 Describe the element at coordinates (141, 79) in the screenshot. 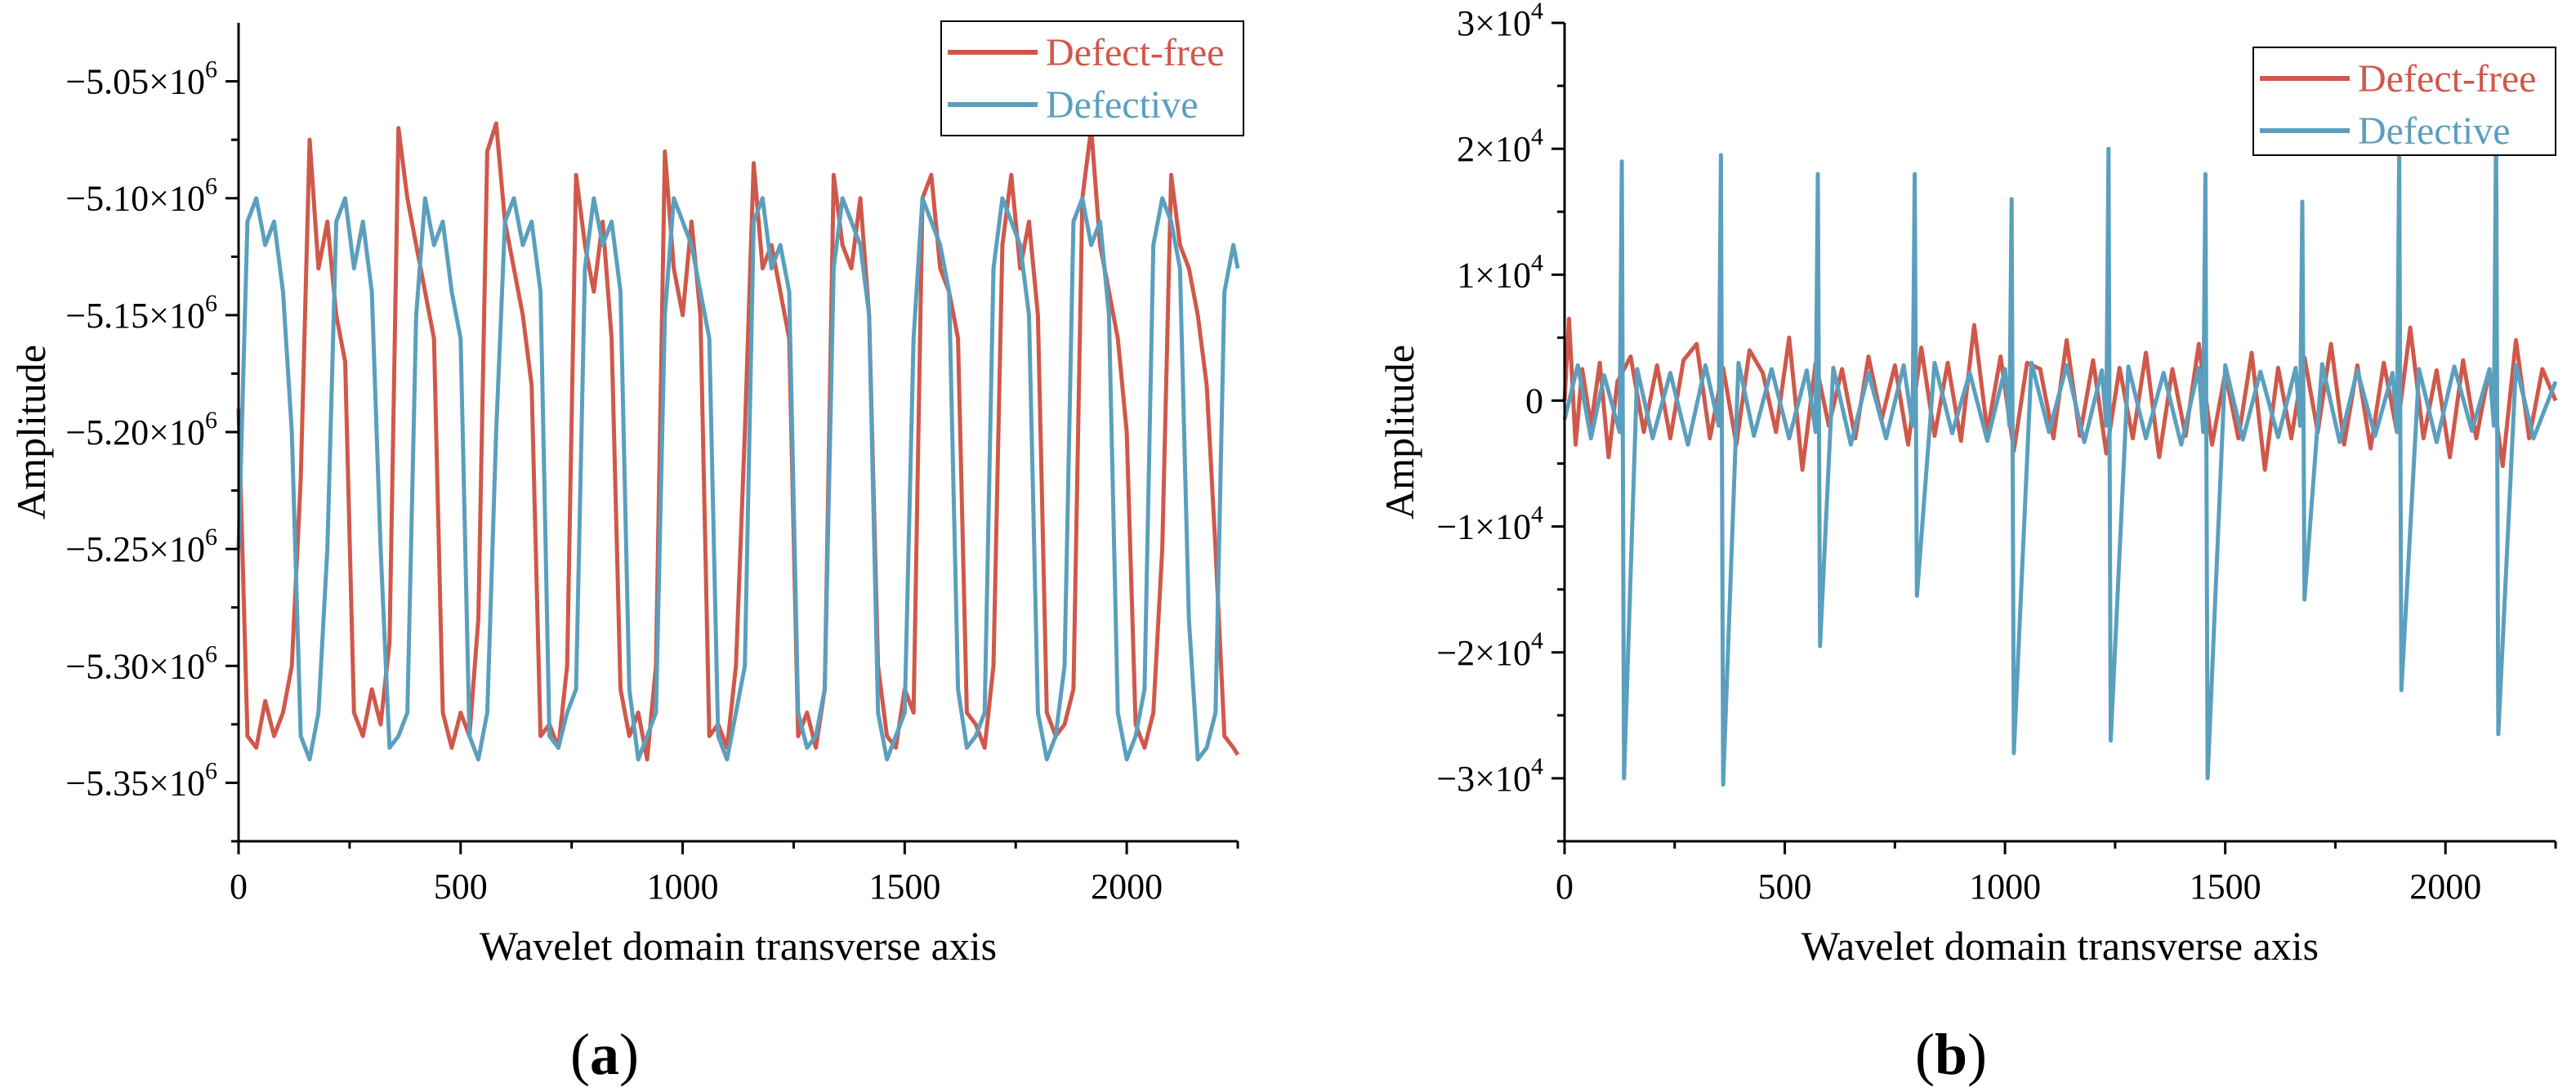

I see `y-tick-label: −5.05×10⁶` at that location.